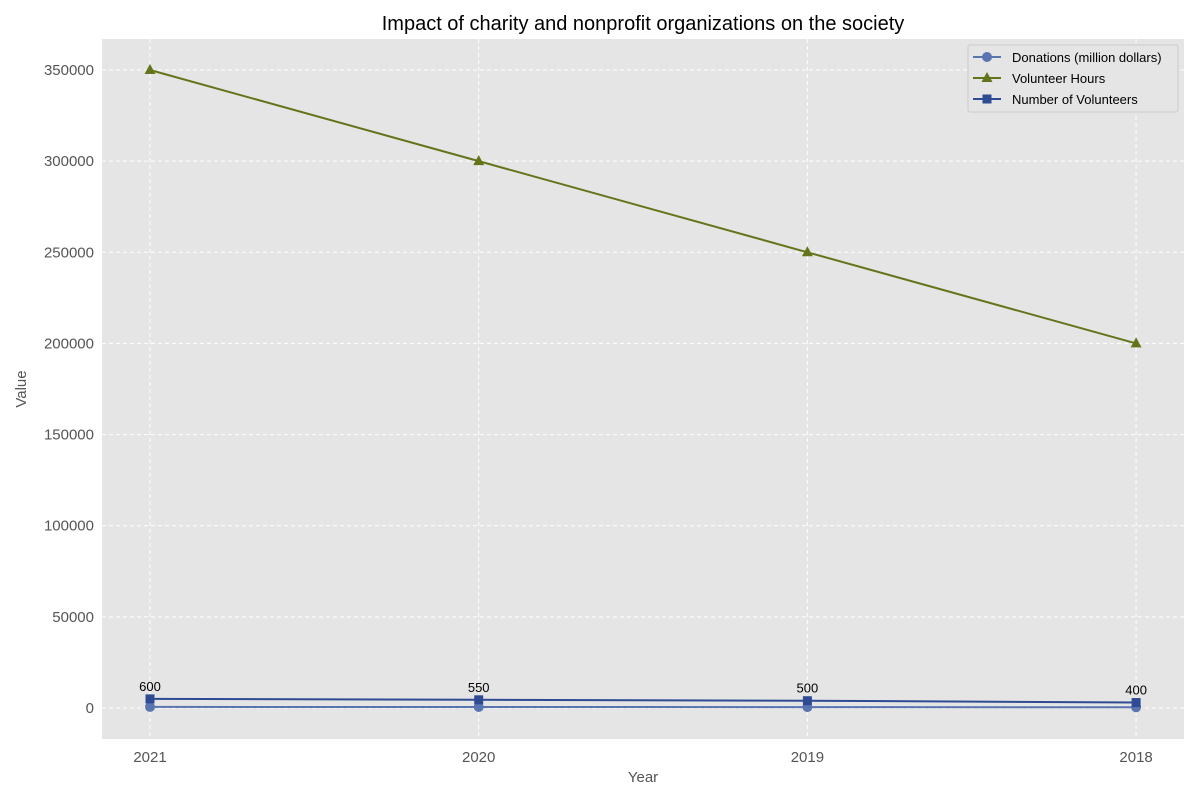 The width and height of the screenshot is (1200, 800). Describe the element at coordinates (807, 757) in the screenshot. I see `x-tick-label: 2019` at that location.